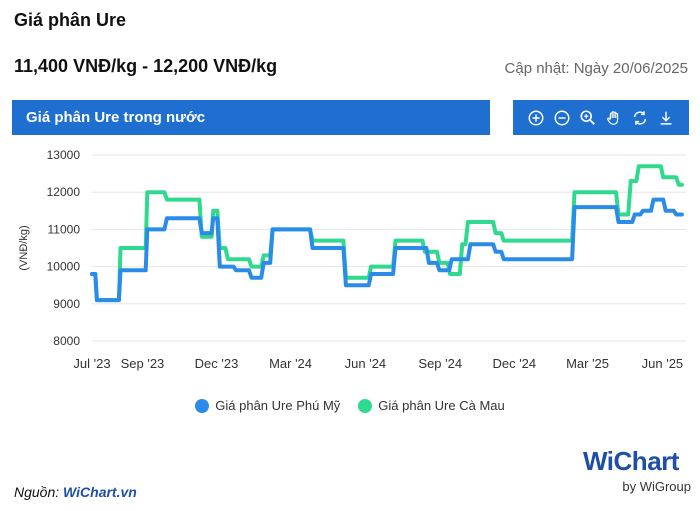 The height and width of the screenshot is (511, 700). Describe the element at coordinates (66, 304) in the screenshot. I see `y-tick-label: 9000` at that location.